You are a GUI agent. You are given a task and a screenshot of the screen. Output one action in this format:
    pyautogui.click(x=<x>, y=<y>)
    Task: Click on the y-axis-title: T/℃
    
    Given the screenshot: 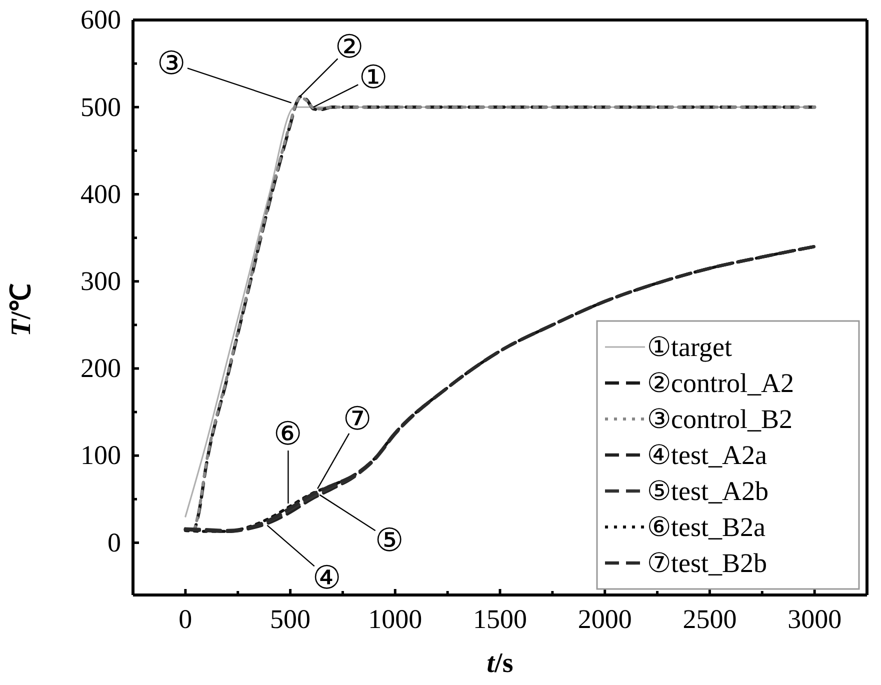 What is the action you would take?
    pyautogui.click(x=21, y=310)
    